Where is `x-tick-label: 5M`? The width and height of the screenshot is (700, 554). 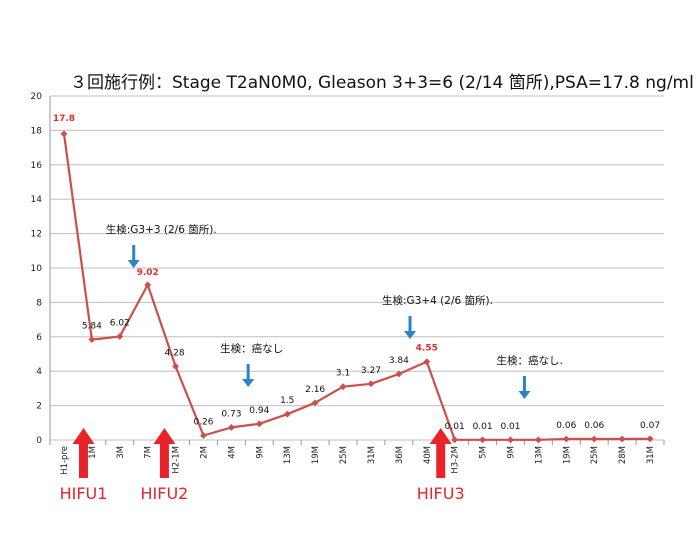
x-tick-label: 5M is located at coordinates (484, 452).